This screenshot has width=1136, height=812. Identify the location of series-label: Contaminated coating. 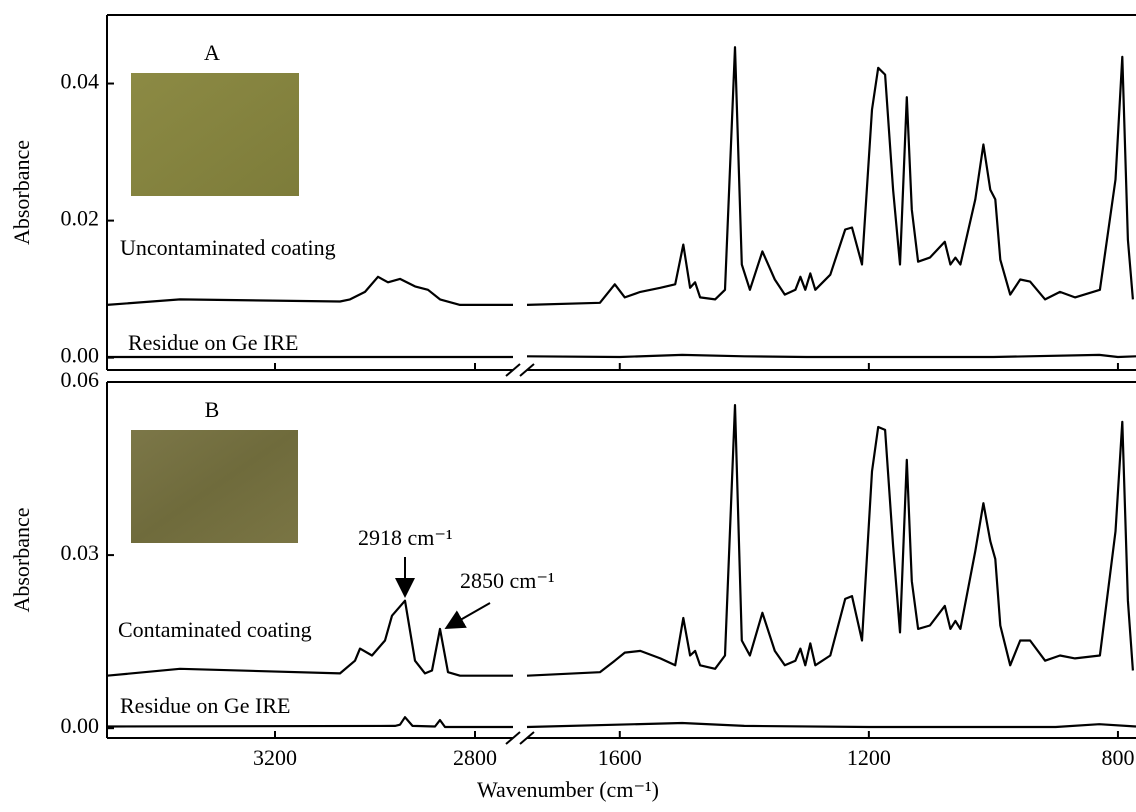
(215, 629).